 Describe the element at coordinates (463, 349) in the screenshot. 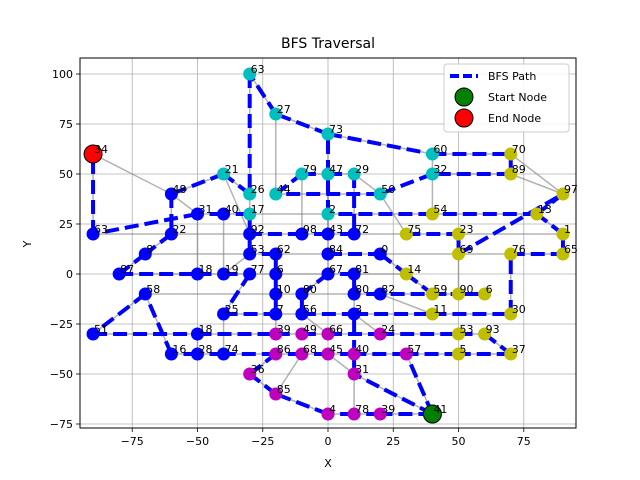

I see `node-label: 5` at that location.